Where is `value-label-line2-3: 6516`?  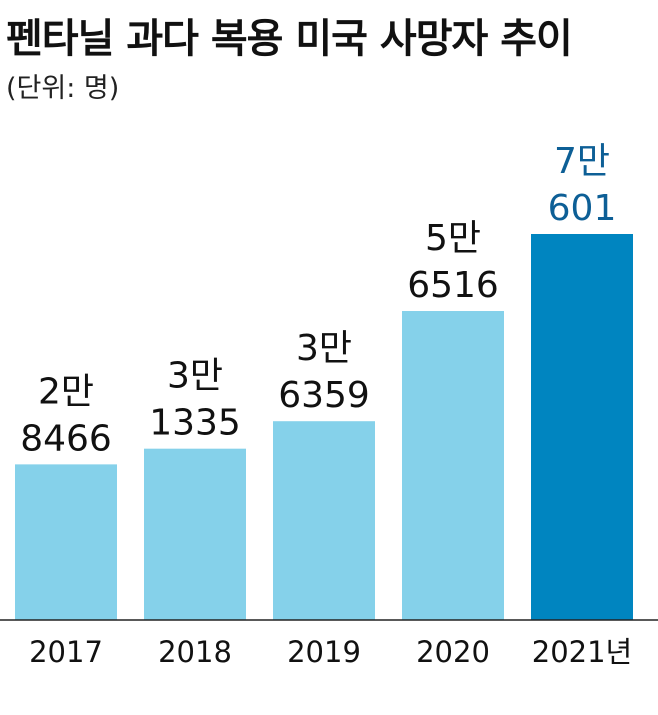
value-label-line2-3: 6516 is located at coordinates (453, 285).